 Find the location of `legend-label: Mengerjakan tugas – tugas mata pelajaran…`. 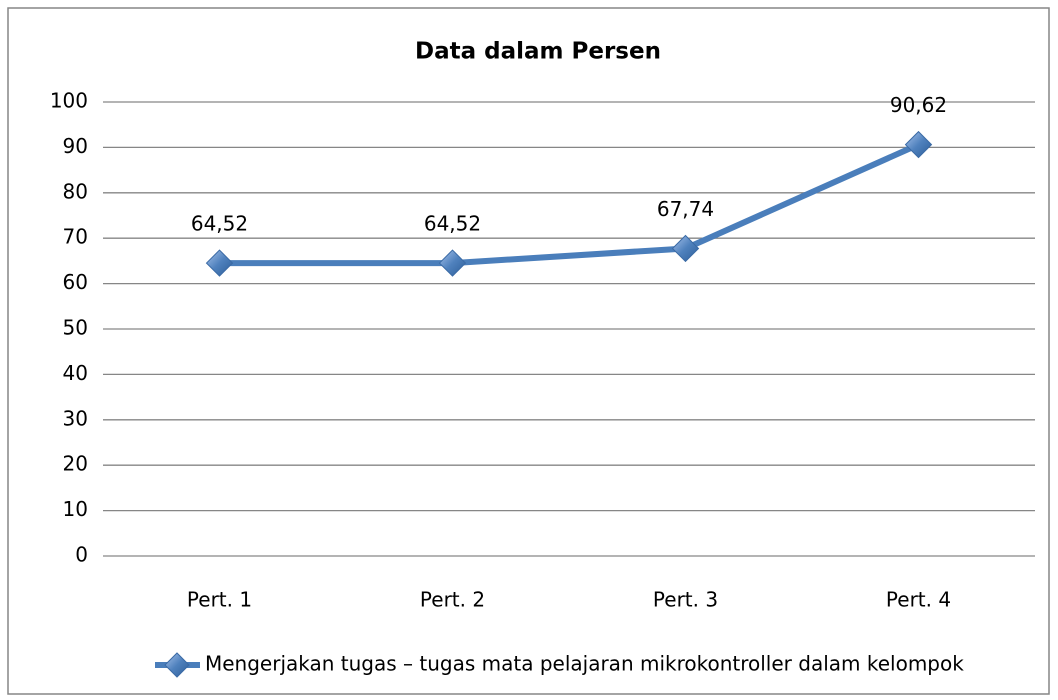

legend-label: Mengerjakan tugas – tugas mata pelajaran… is located at coordinates (584, 664).